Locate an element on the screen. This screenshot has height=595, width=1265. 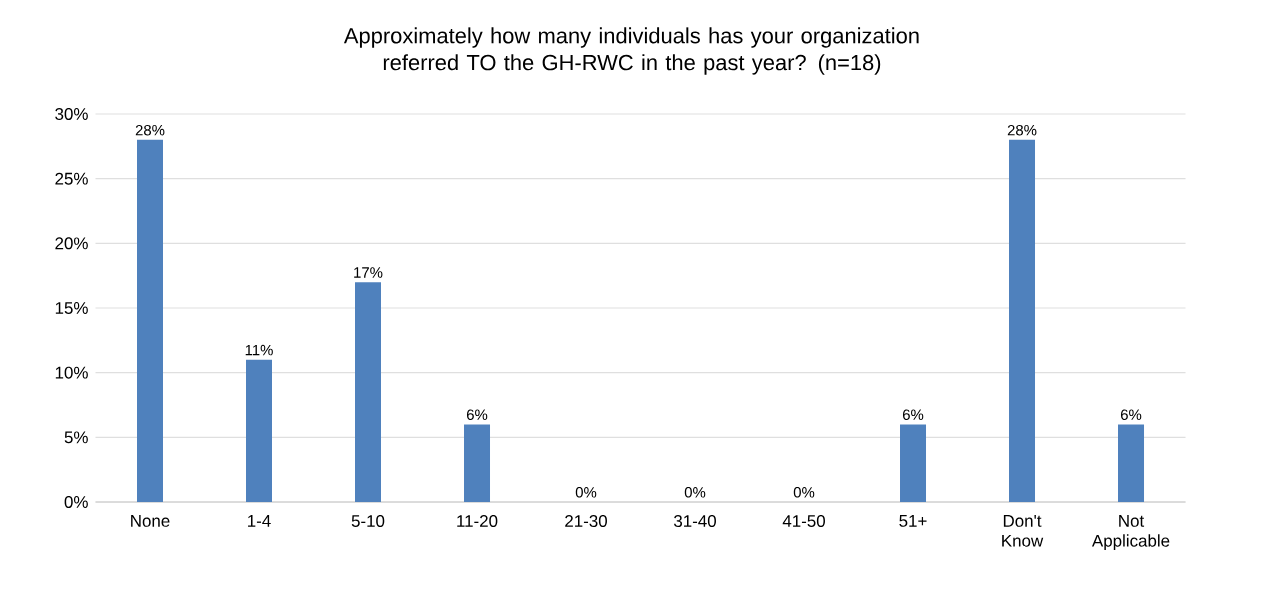
y-tick-label: 25% is located at coordinates (71, 178).